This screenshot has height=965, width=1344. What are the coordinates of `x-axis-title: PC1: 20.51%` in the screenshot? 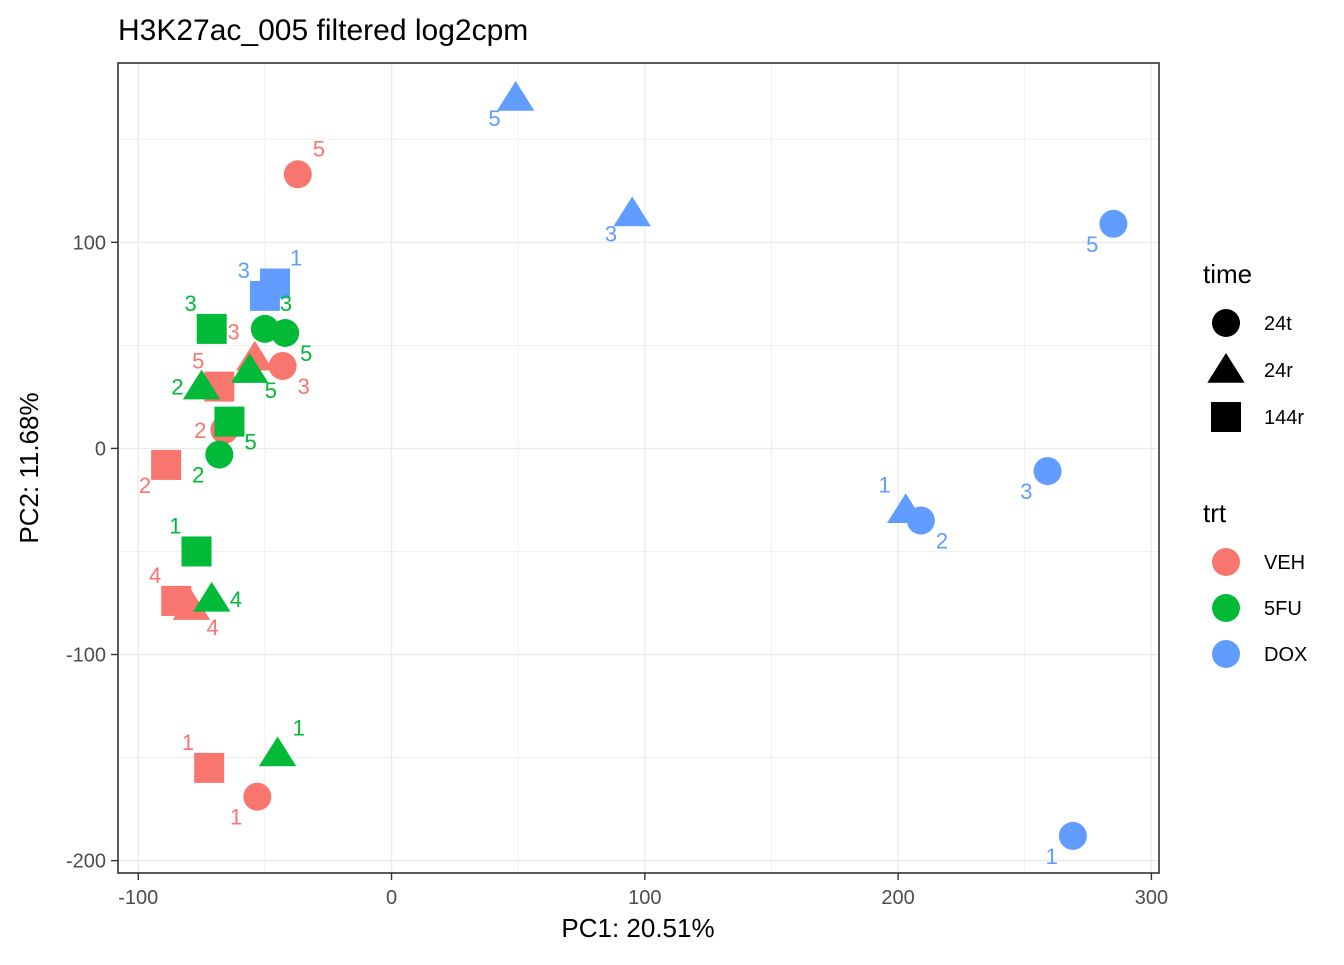 It's located at (637, 928).